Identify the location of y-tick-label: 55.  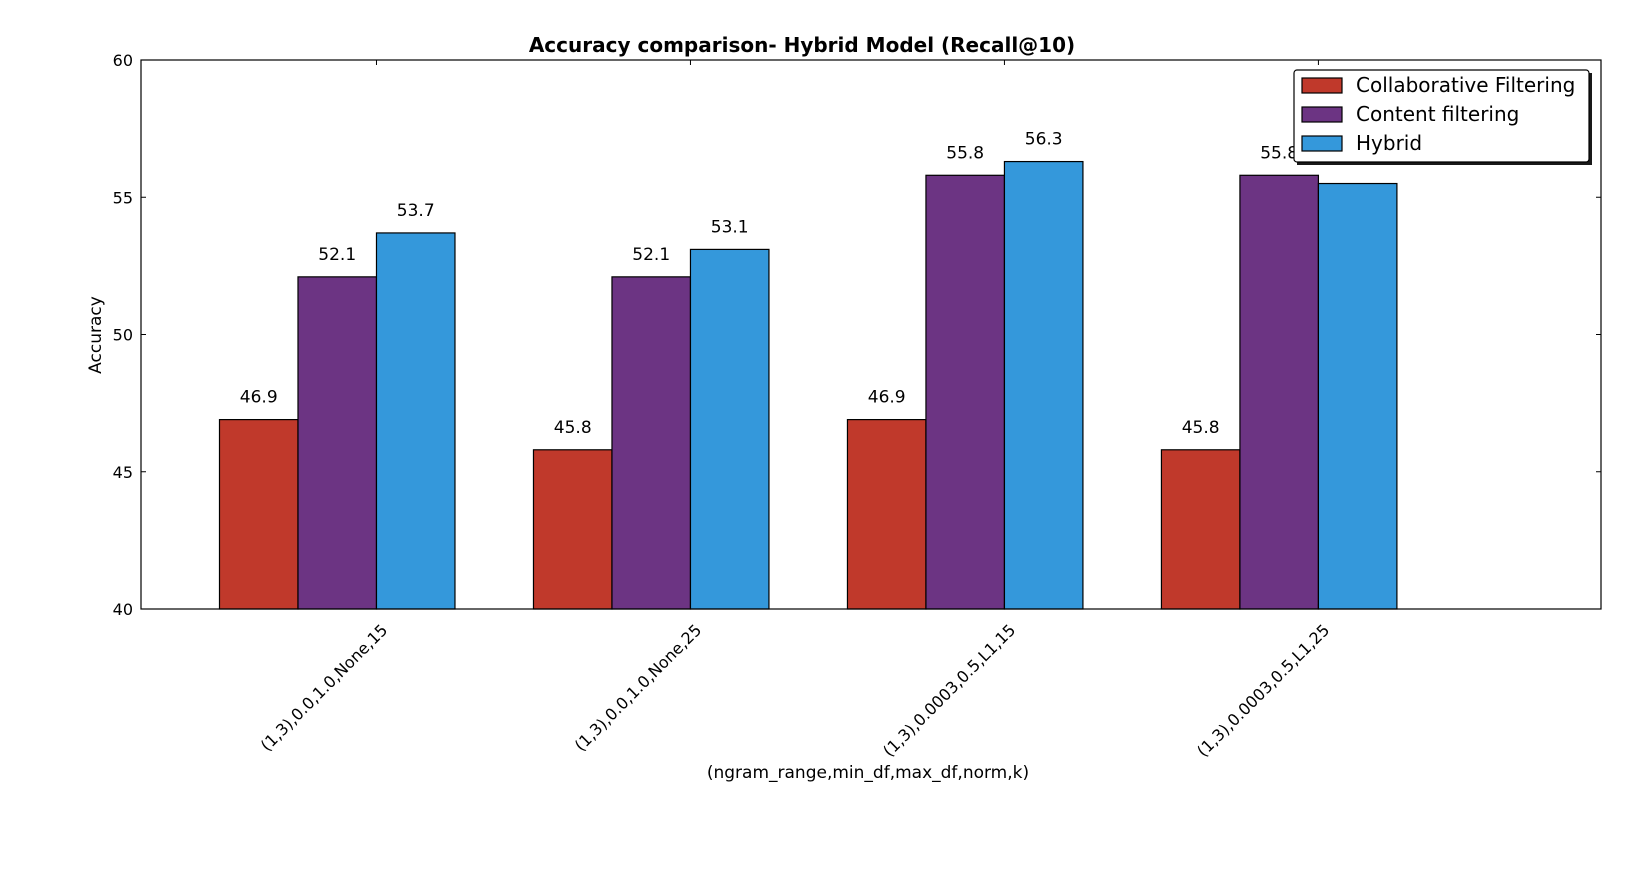
(123, 197).